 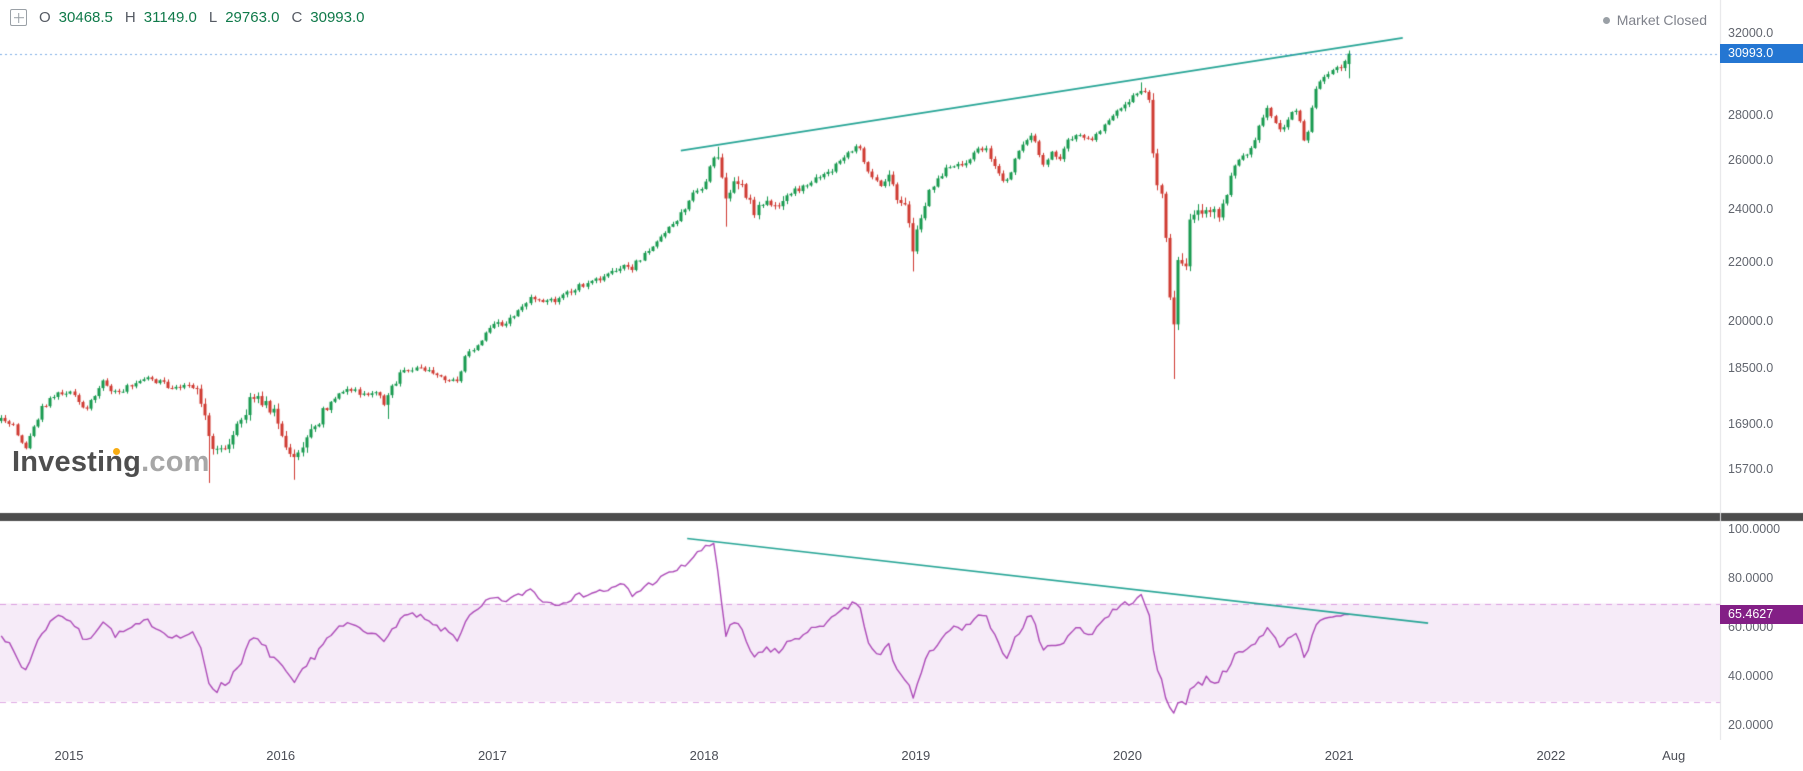 I want to click on plus-box-icon, so click(x=18, y=17).